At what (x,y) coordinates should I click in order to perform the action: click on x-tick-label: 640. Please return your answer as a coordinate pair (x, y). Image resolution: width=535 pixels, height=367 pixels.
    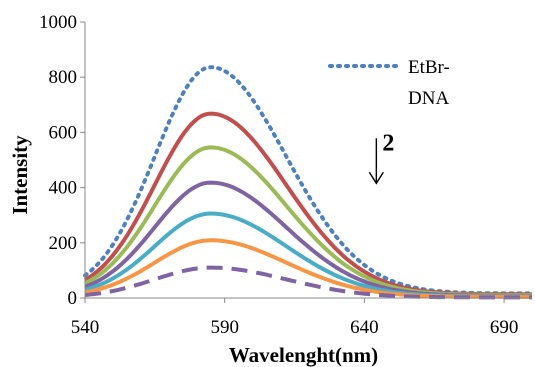
    Looking at the image, I should click on (364, 327).